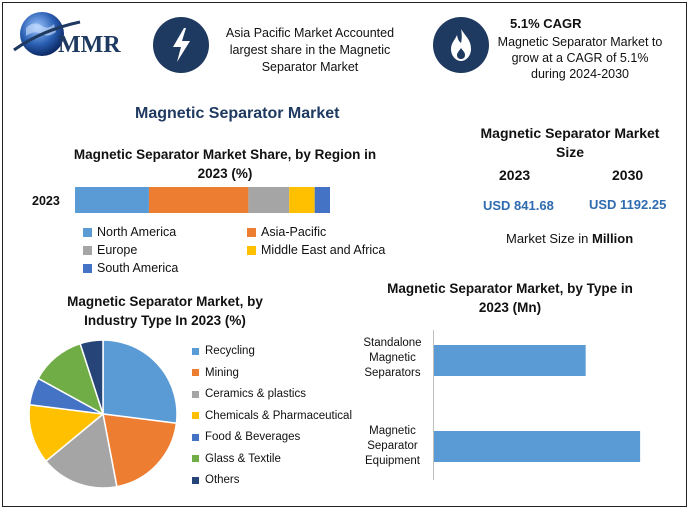  Describe the element at coordinates (612, 238) in the screenshot. I see `note-unit: Million` at that location.